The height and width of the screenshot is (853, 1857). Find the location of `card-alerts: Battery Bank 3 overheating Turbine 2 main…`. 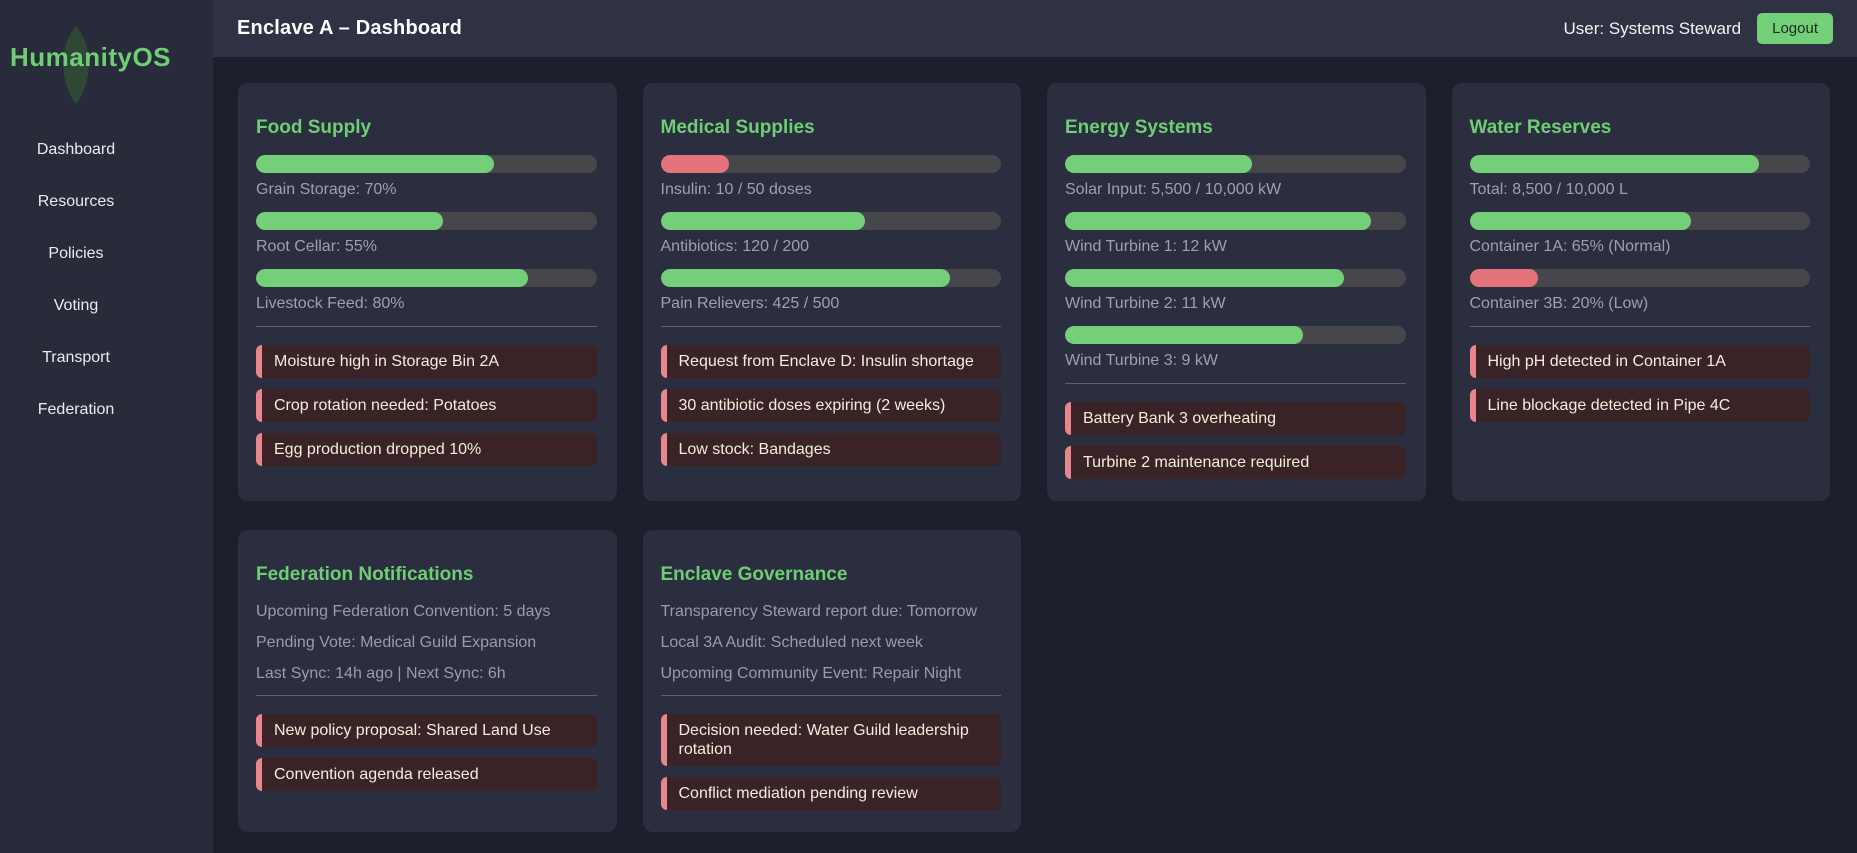

card-alerts: Battery Bank 3 overheating Turbine 2 main… is located at coordinates (1235, 440).